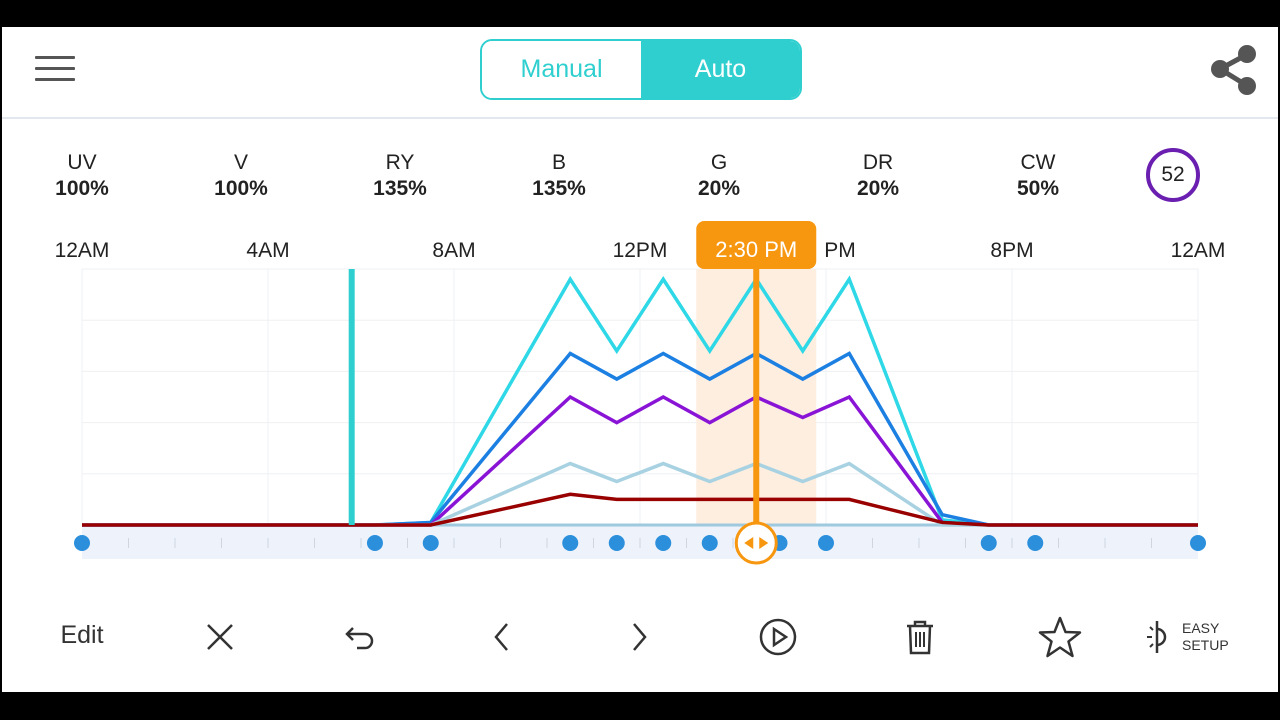 The width and height of the screenshot is (1280, 720). What do you see at coordinates (82, 634) in the screenshot?
I see `edit-button: Edit` at bounding box center [82, 634].